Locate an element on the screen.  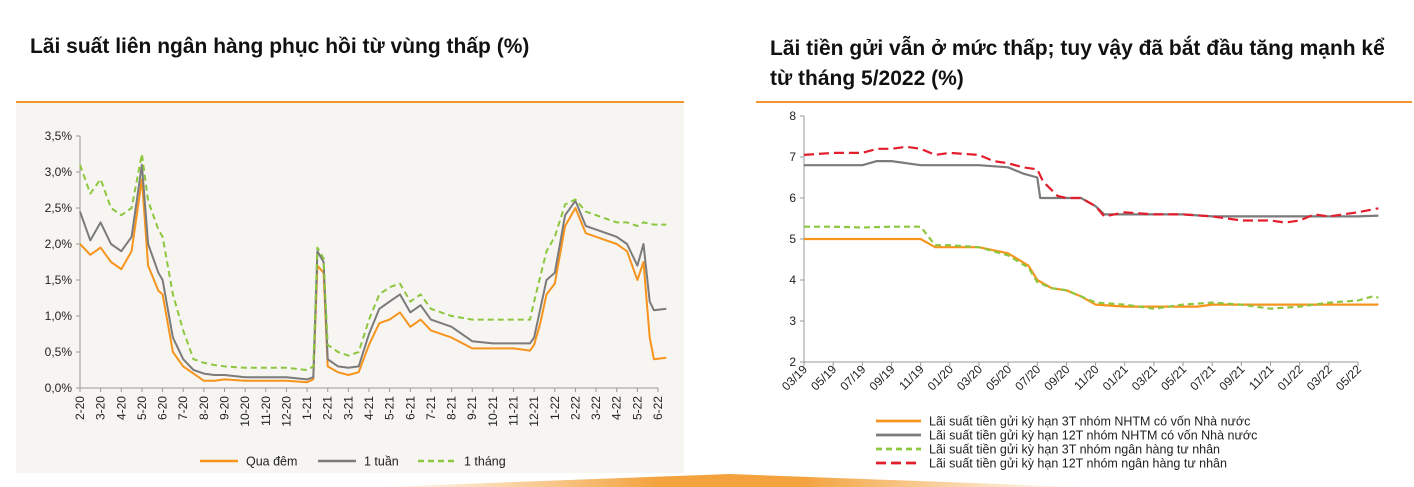
y-tick-label: 0,0% is located at coordinates (59, 388).